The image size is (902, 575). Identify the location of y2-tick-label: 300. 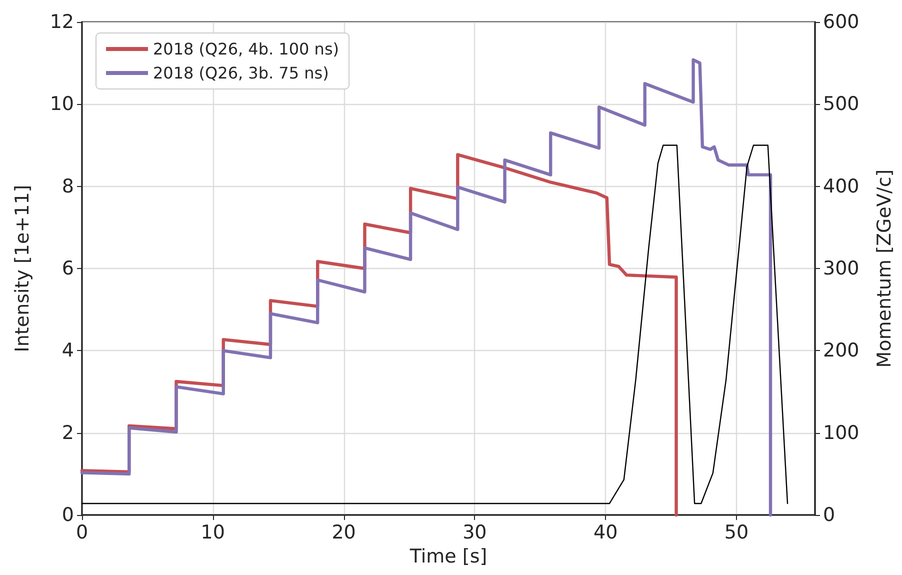
(841, 269).